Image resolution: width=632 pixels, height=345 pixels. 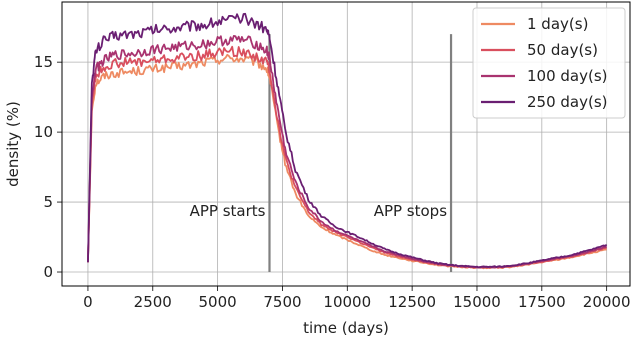 I want to click on legend-entry-label: 50 day(s), so click(x=562, y=50).